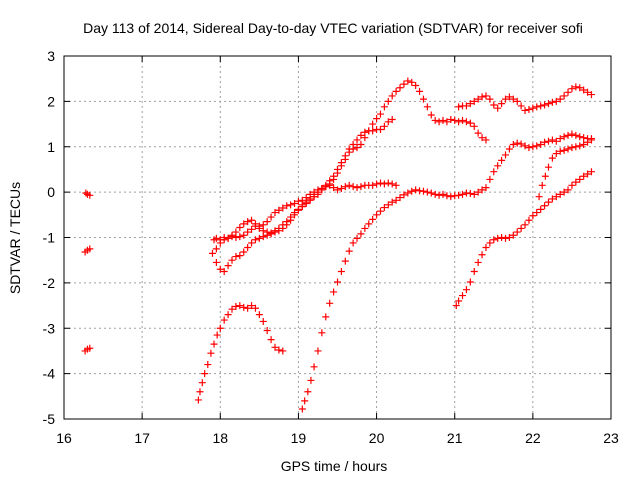  What do you see at coordinates (304, 196) in the screenshot?
I see `series-arc-mid-second` at bounding box center [304, 196].